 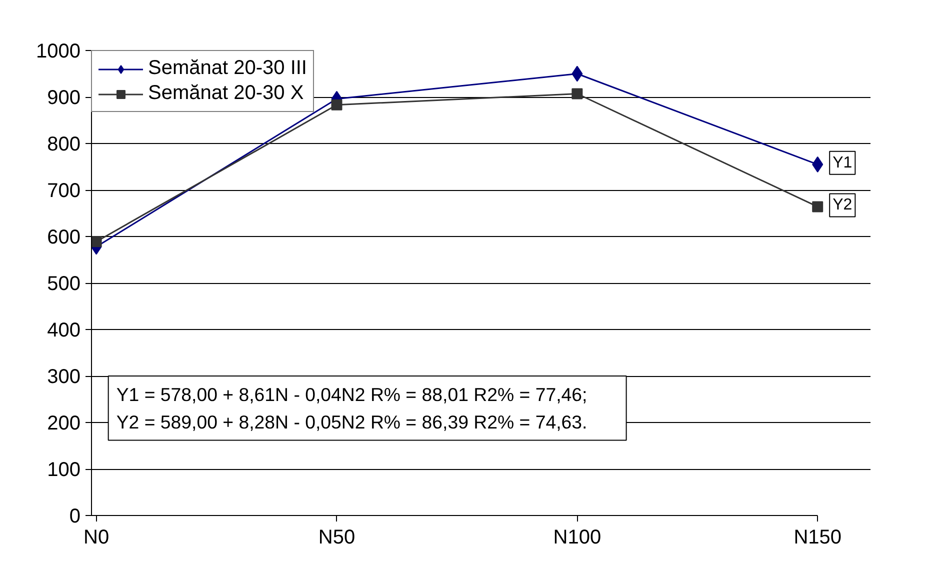 I want to click on x-tick-label: N50, so click(x=337, y=537).